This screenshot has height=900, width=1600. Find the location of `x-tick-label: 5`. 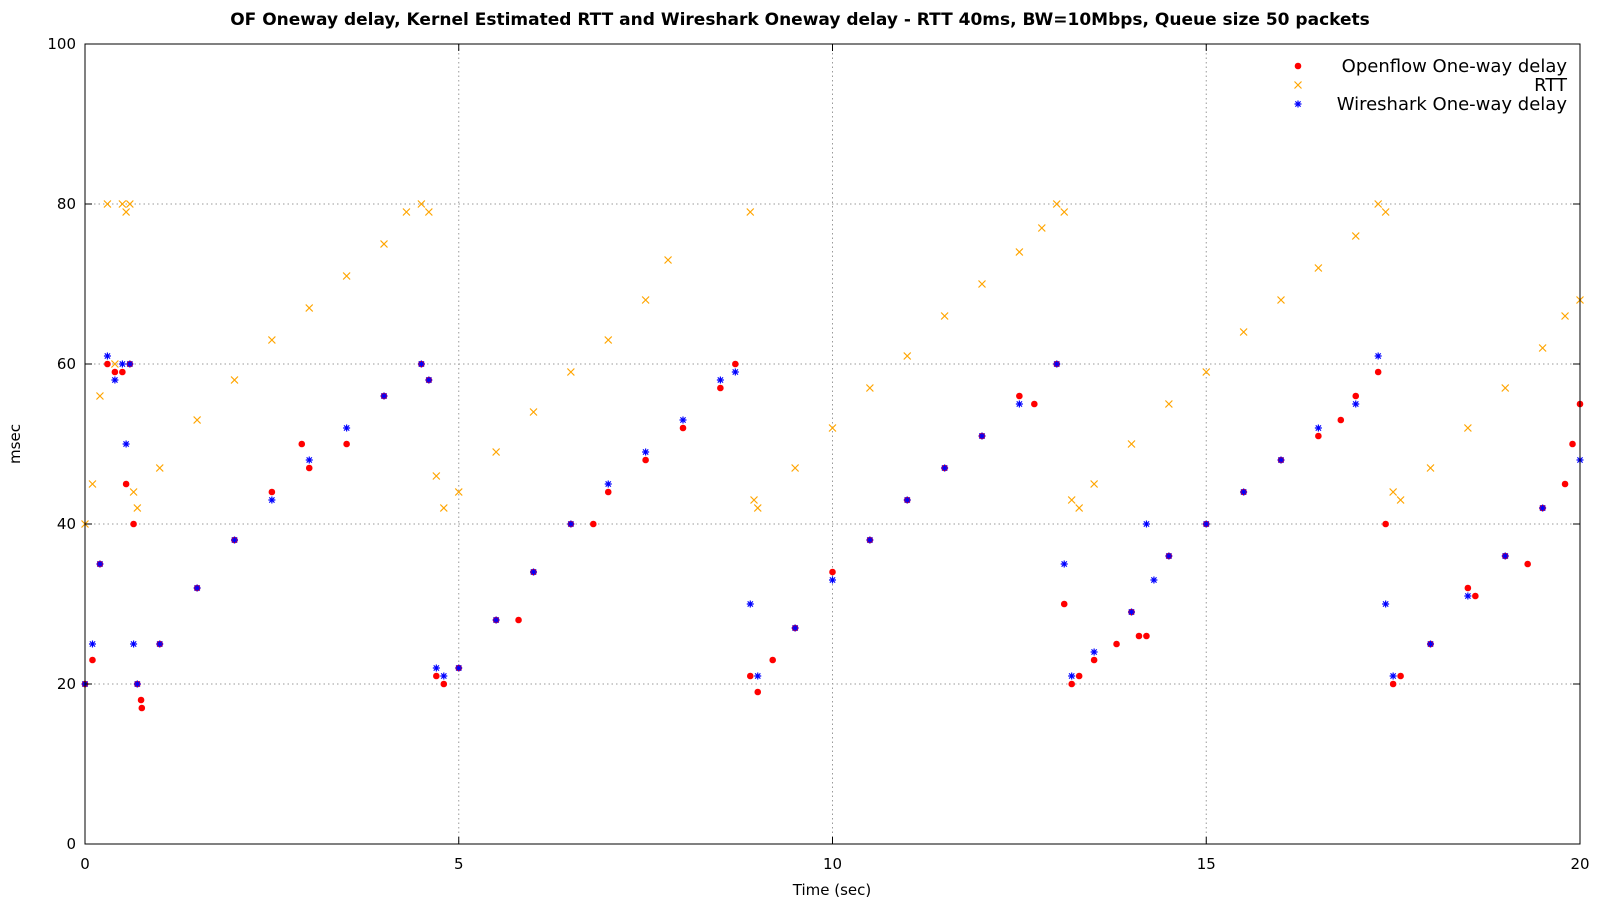

x-tick-label: 5 is located at coordinates (459, 864).